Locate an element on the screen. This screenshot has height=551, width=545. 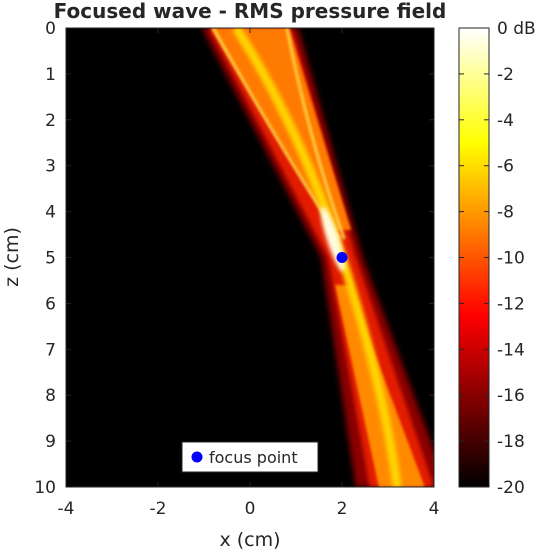
colorbar-tick-label: -4 is located at coordinates (505, 121).